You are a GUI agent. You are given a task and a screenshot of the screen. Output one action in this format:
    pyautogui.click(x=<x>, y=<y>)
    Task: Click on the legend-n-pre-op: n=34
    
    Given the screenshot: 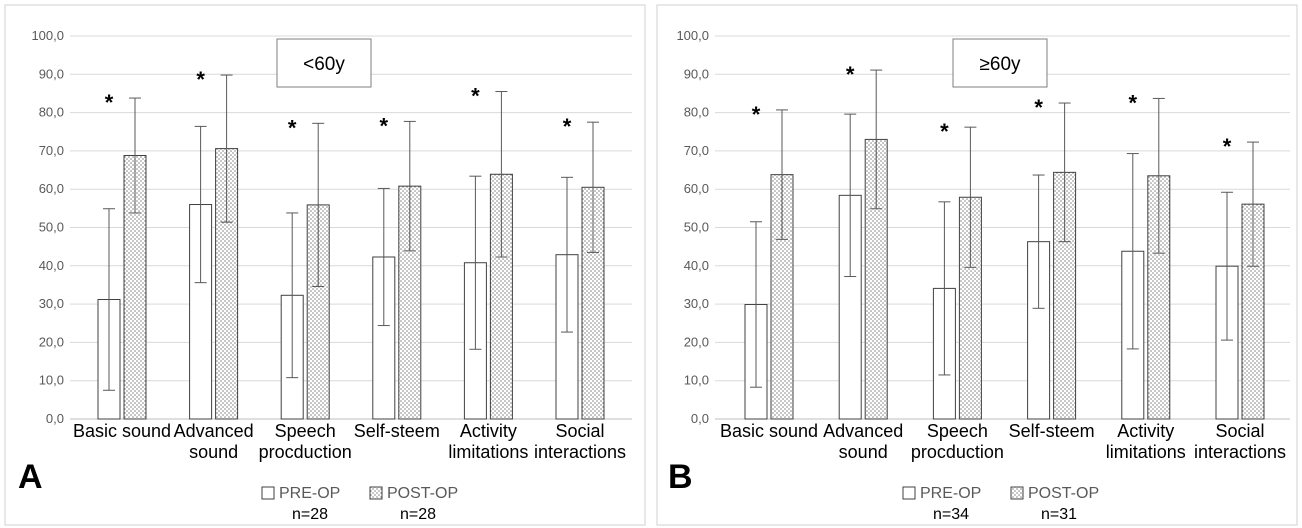 What is the action you would take?
    pyautogui.click(x=951, y=514)
    